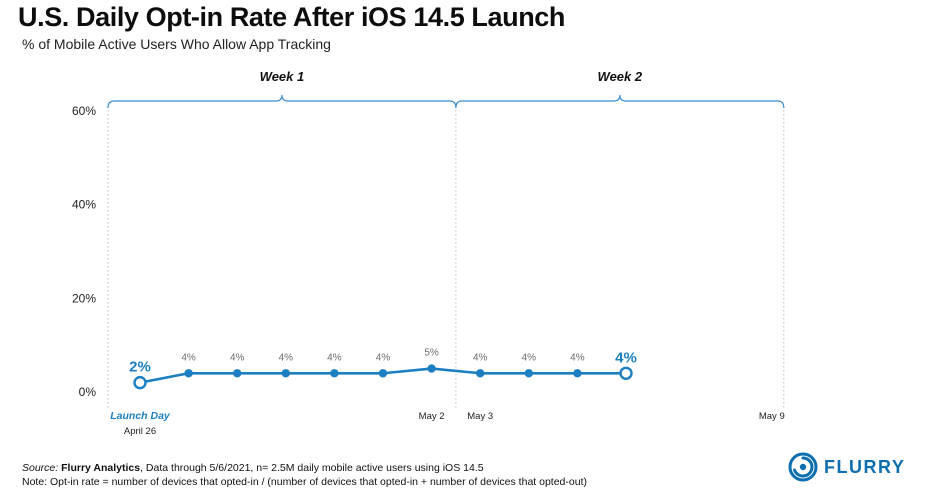 Image resolution: width=925 pixels, height=500 pixels. What do you see at coordinates (84, 111) in the screenshot?
I see `y-tick-label: 60%` at bounding box center [84, 111].